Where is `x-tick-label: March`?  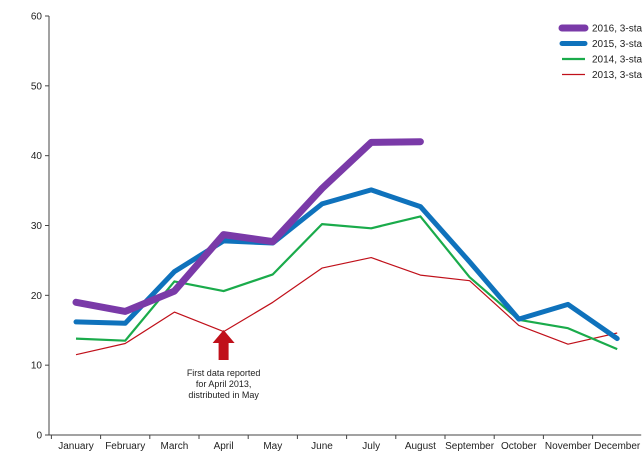 x-tick-label: March is located at coordinates (175, 446).